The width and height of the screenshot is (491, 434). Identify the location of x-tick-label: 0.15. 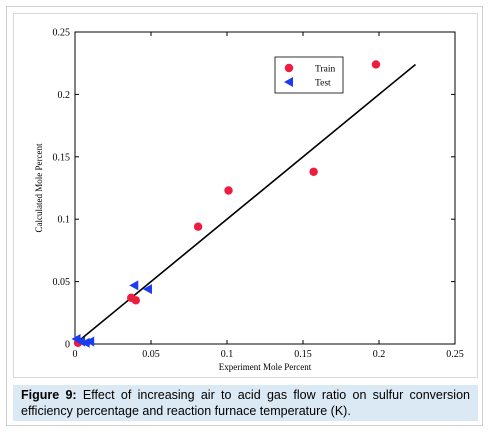
(303, 354).